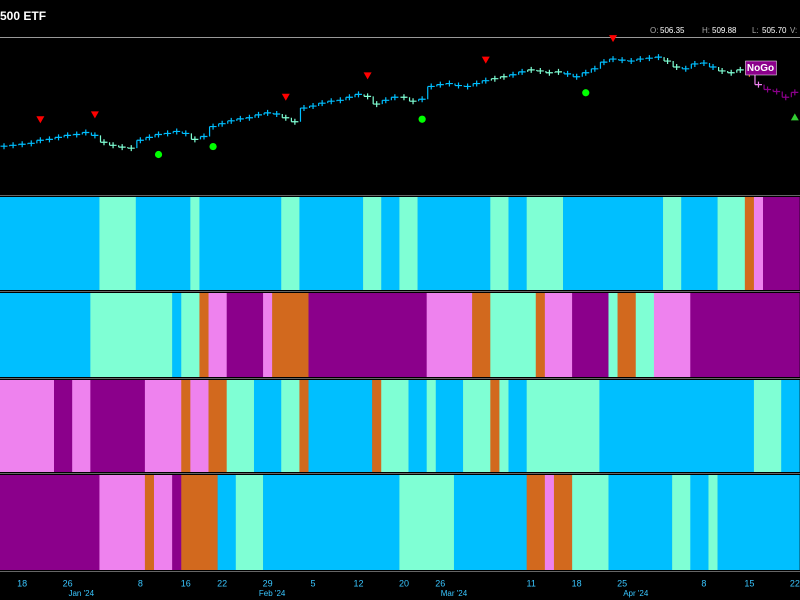 Image resolution: width=800 pixels, height=600 pixels. I want to click on quote-label: L:, so click(755, 30).